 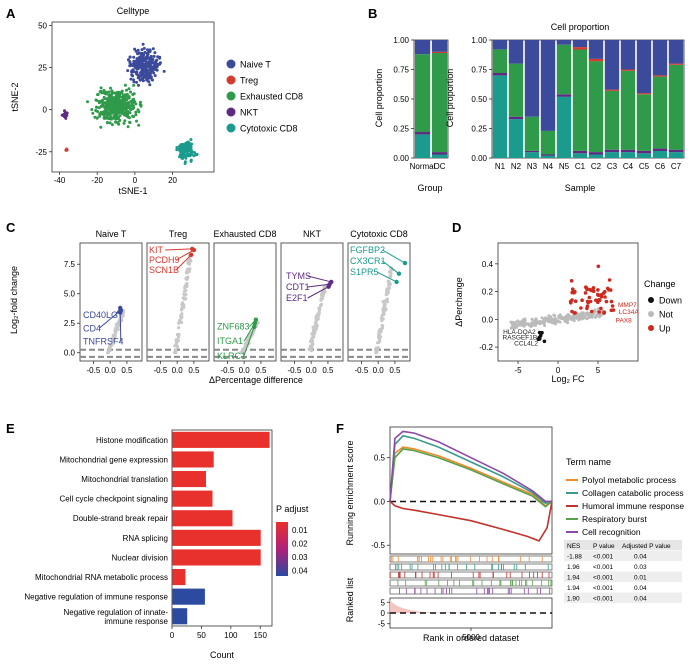 I want to click on x-tick-label: 0, so click(x=558, y=370).